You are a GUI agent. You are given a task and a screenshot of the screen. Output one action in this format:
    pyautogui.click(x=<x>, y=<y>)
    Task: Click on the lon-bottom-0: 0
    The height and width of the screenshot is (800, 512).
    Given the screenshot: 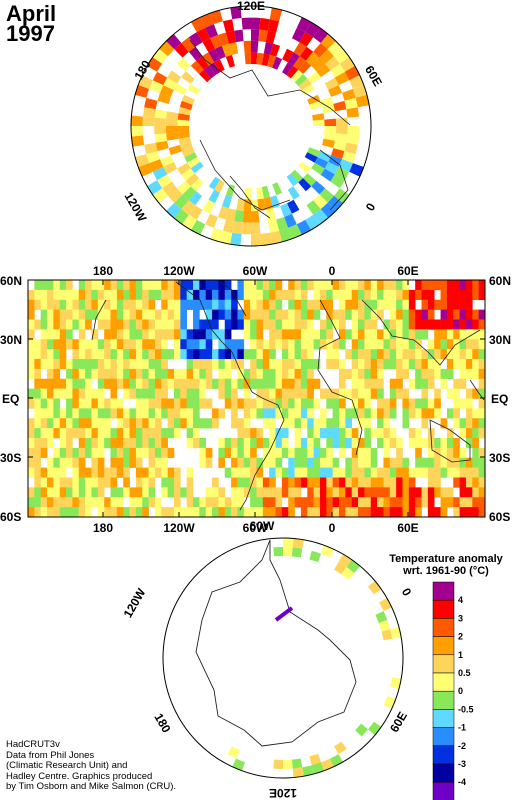 What is the action you would take?
    pyautogui.click(x=332, y=528)
    